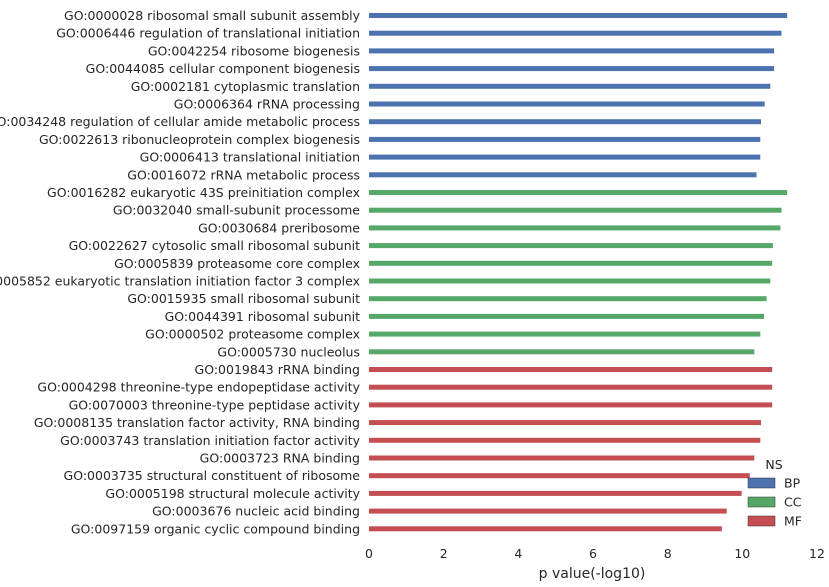 The width and height of the screenshot is (829, 587). Describe the element at coordinates (792, 483) in the screenshot. I see `legend-label-bp: BP` at that location.